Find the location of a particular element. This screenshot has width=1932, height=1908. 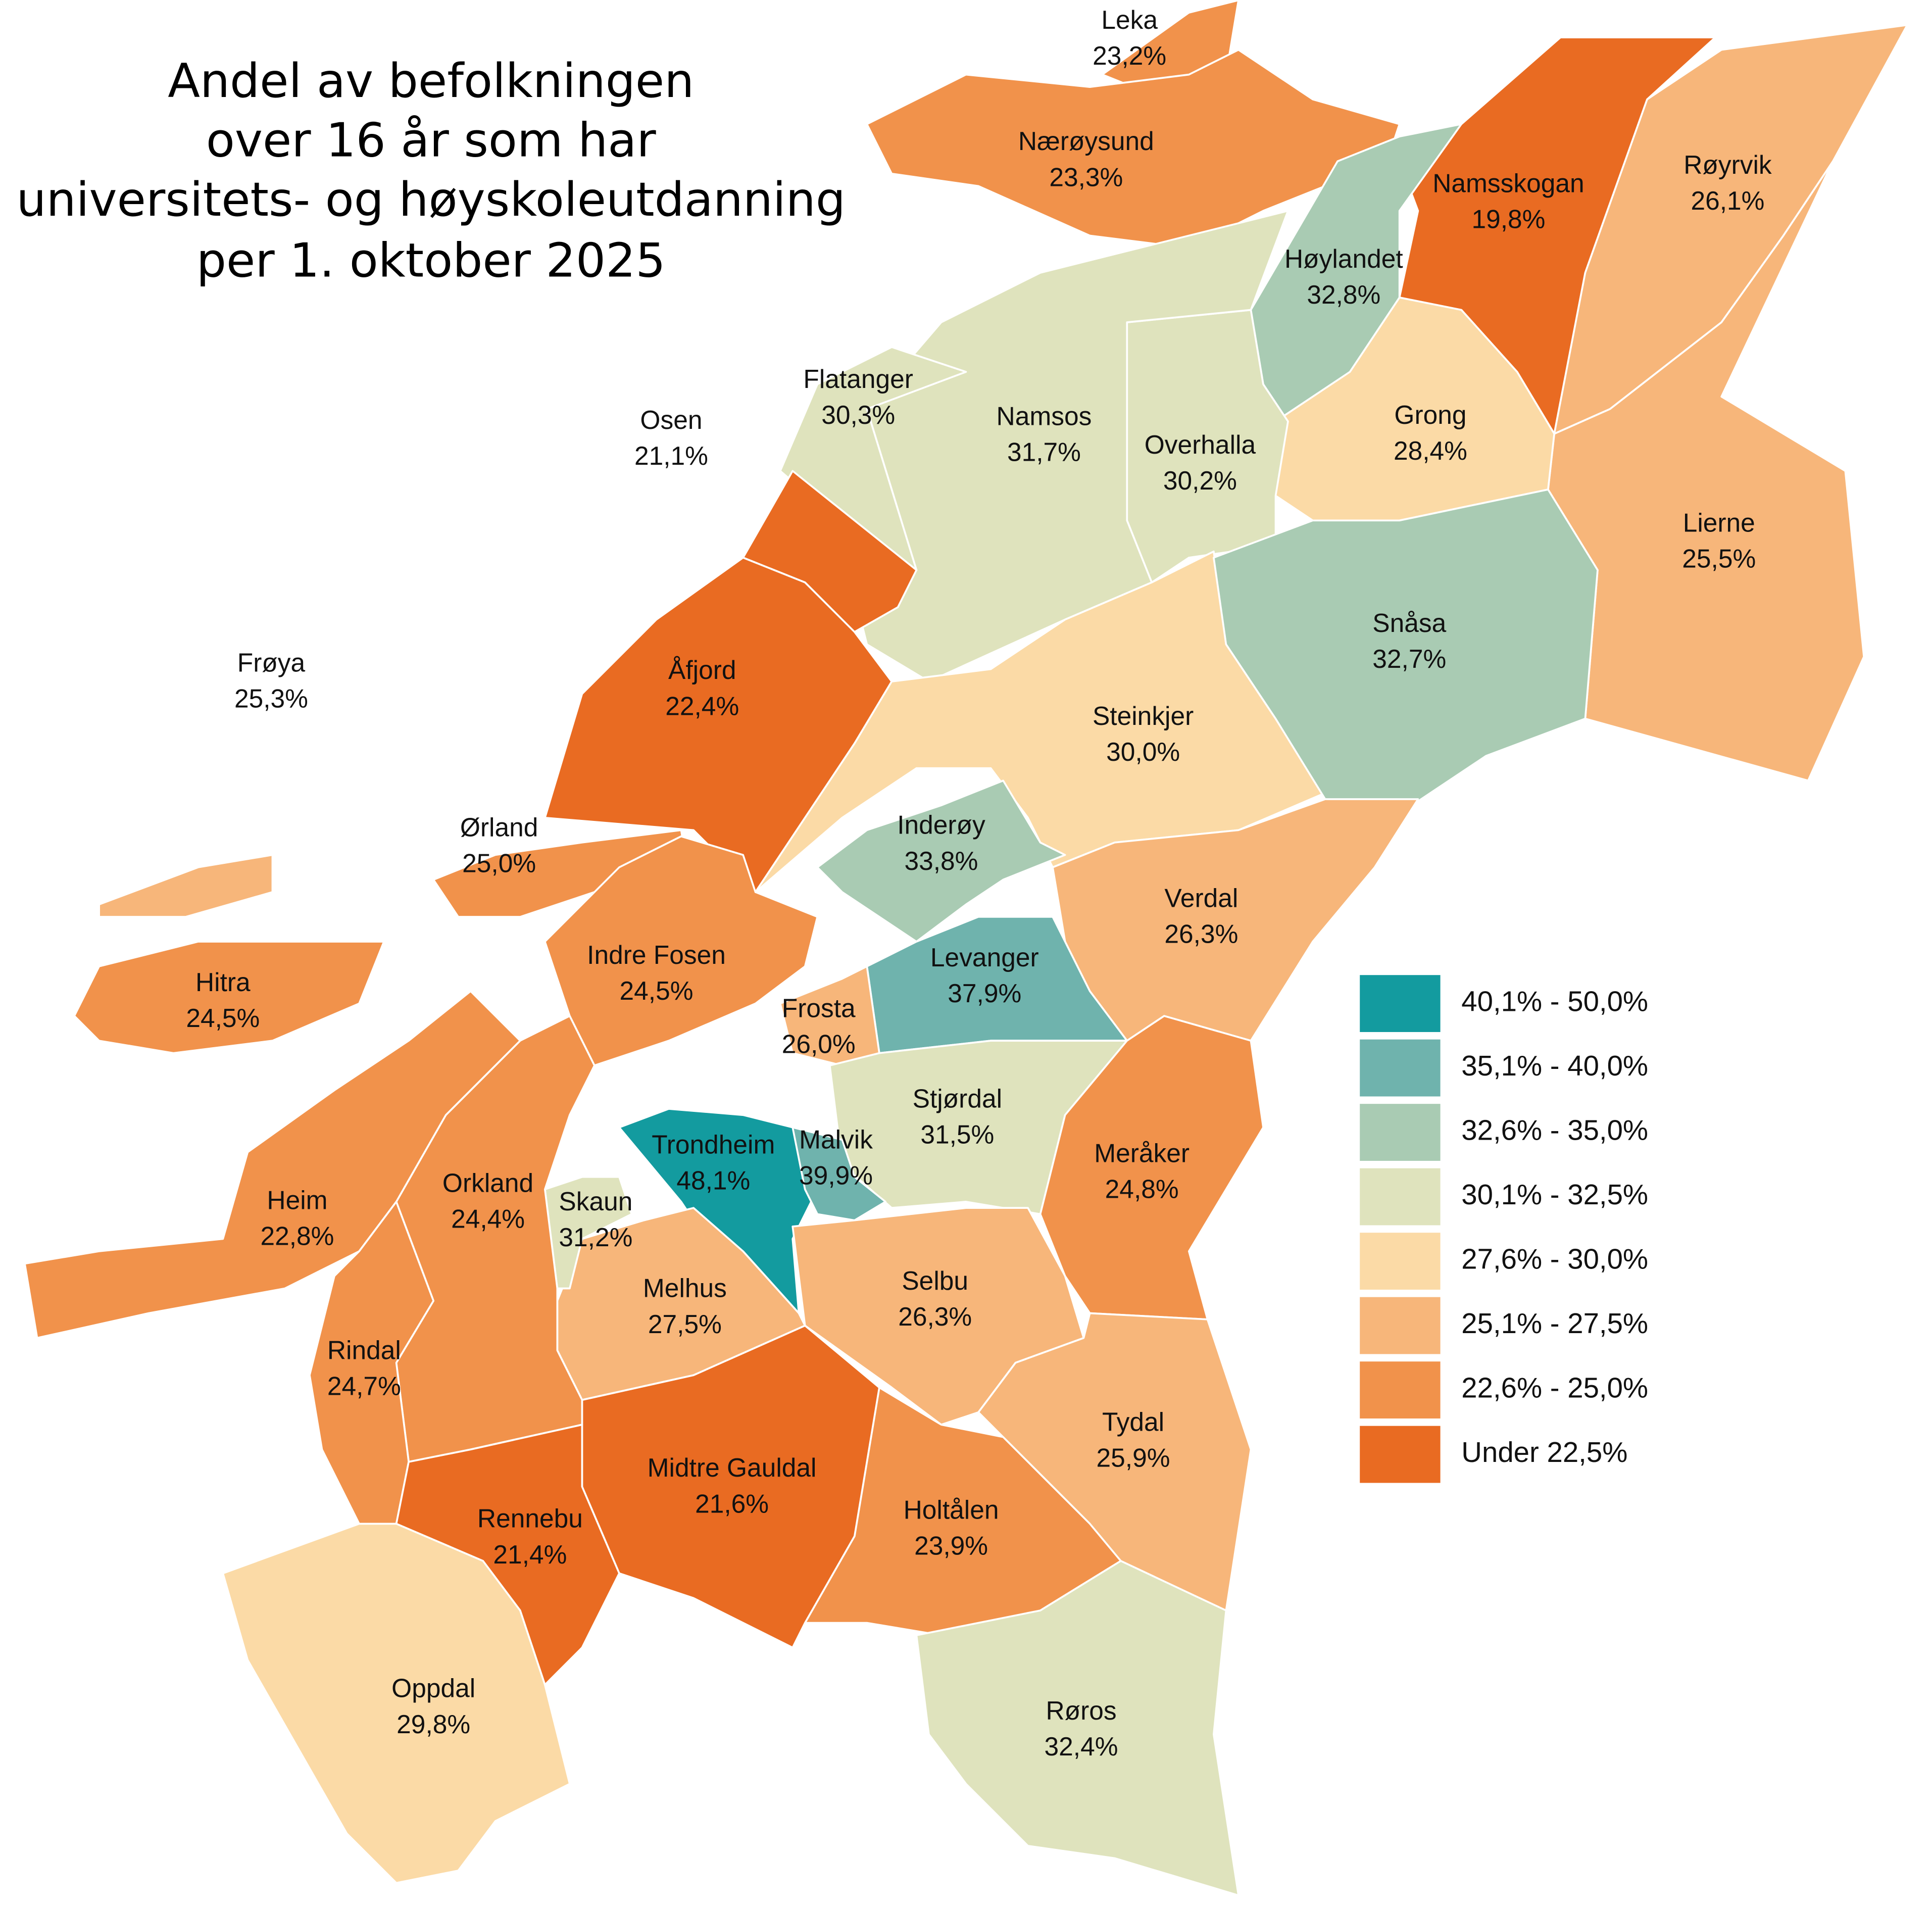

legend-label: 40,1% - 50,0% is located at coordinates (1555, 1001).